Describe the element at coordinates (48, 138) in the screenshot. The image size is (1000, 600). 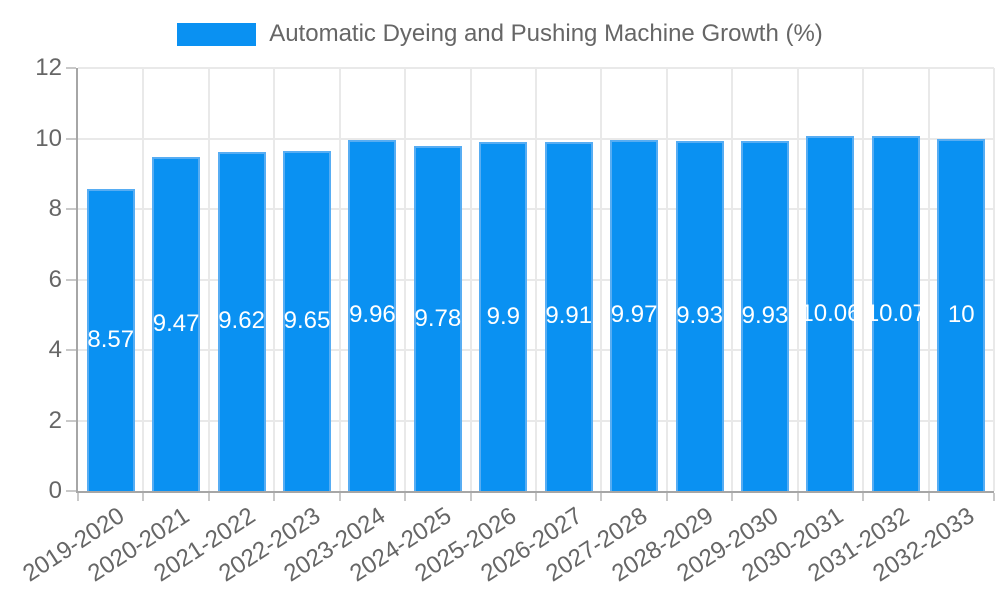
I see `y-tick-label: 10` at that location.